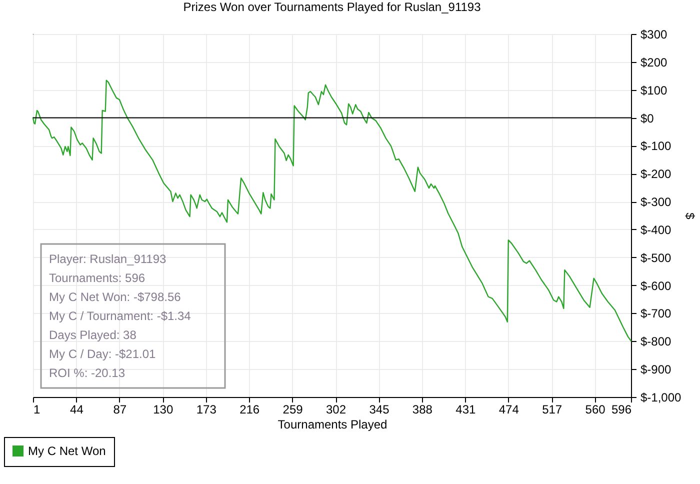  Describe the element at coordinates (656, 369) in the screenshot. I see `y-tick-label: $-900` at that location.